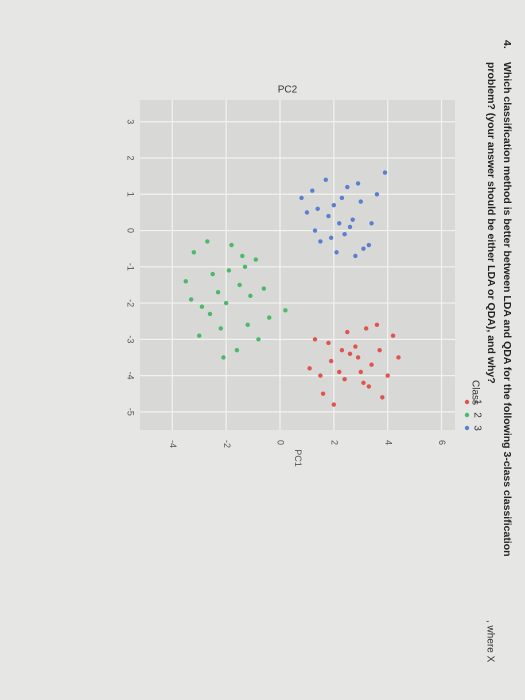  What do you see at coordinates (131, 376) in the screenshot?
I see `y-tick-label: -4` at bounding box center [131, 376].